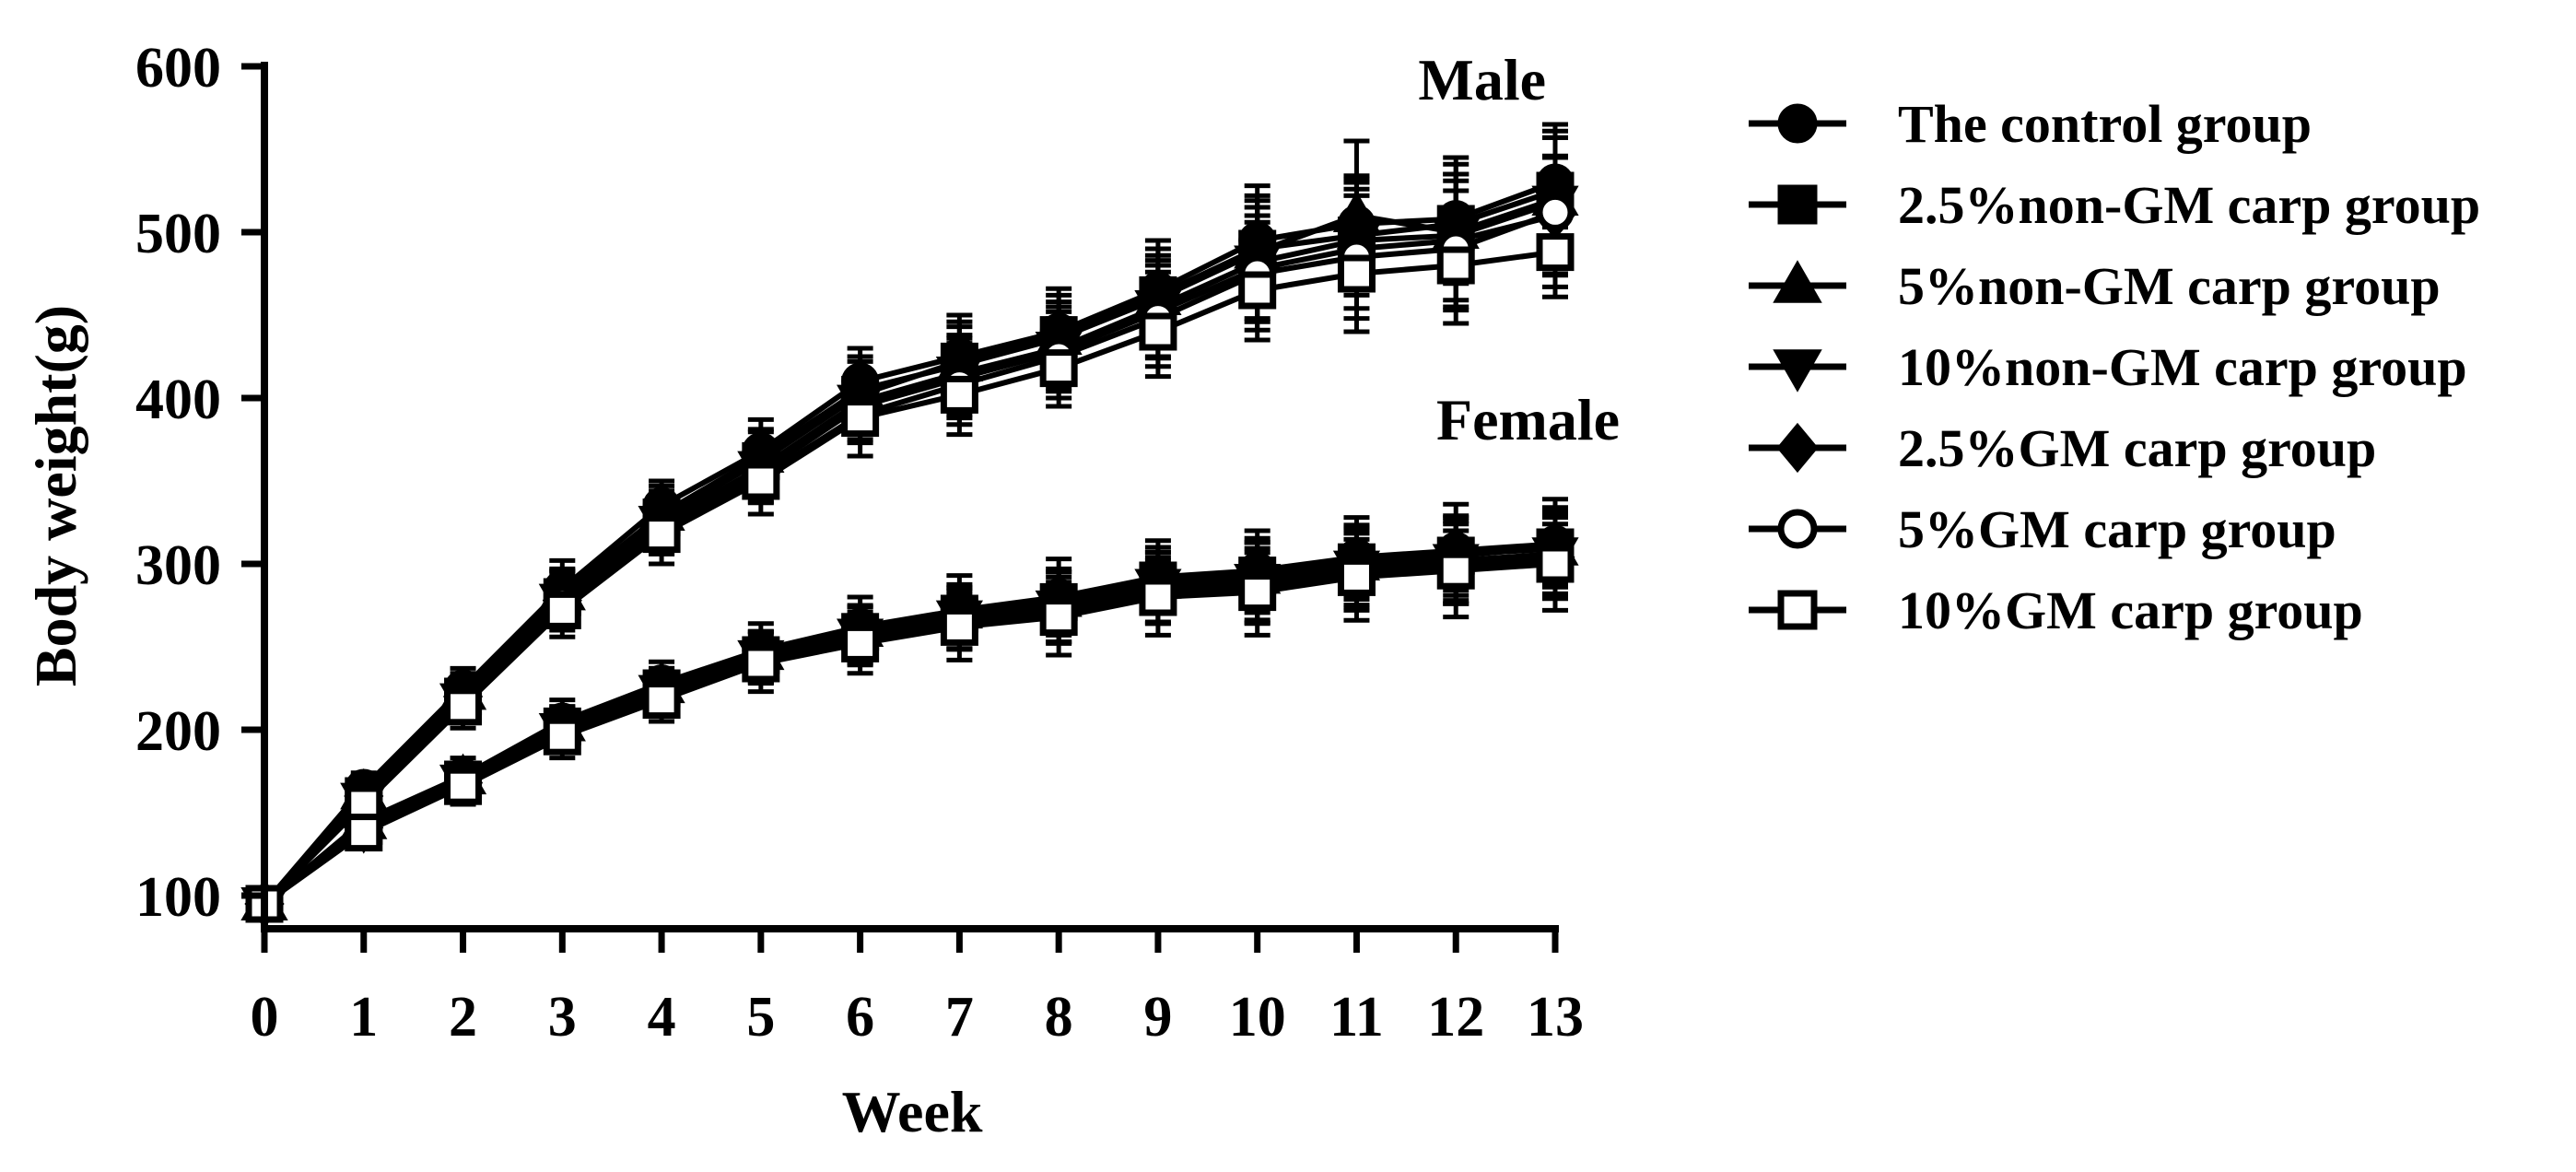 This screenshot has width=2576, height=1172. I want to click on annotation-male: Male, so click(1482, 79).